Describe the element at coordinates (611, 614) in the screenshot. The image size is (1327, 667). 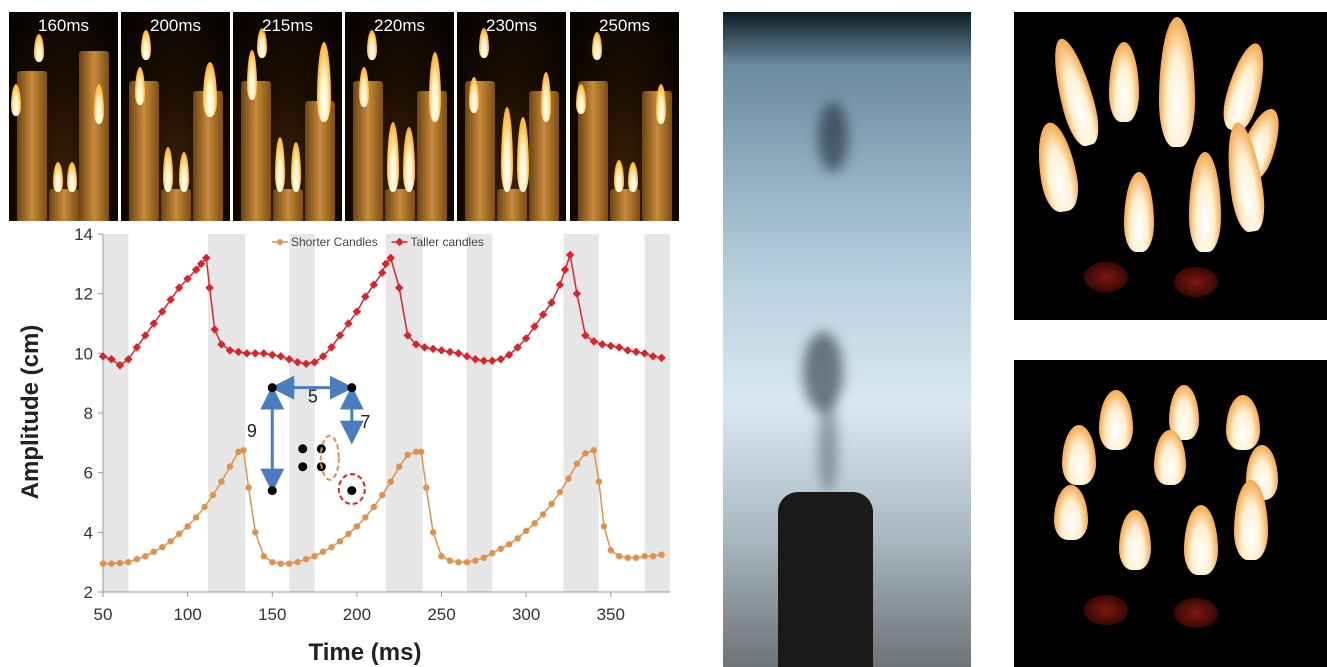
I see `x-tick-label: 350` at that location.